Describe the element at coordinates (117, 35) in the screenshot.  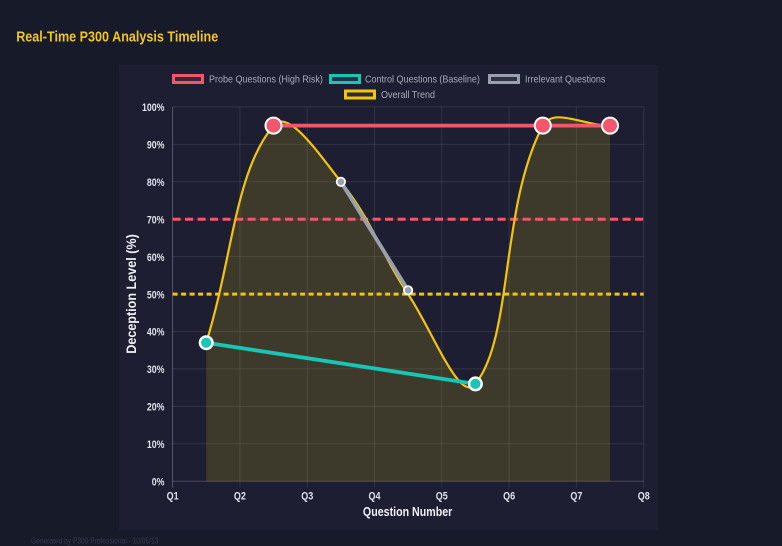
I see `svg-text:Real-Time P300 Analysis Timeli: Real-Time P300 Analysis Timeline` at that location.